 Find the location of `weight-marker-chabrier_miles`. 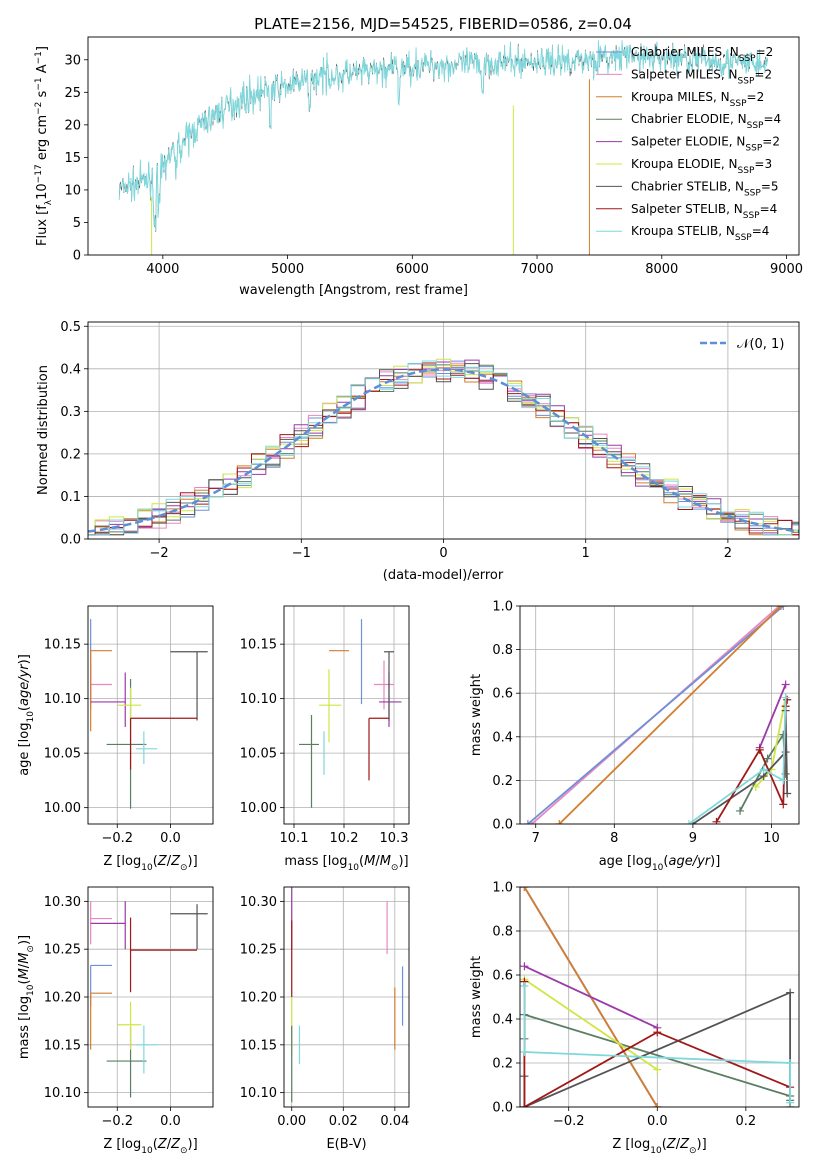

weight-marker-chabrier_miles is located at coordinates (783, 608).